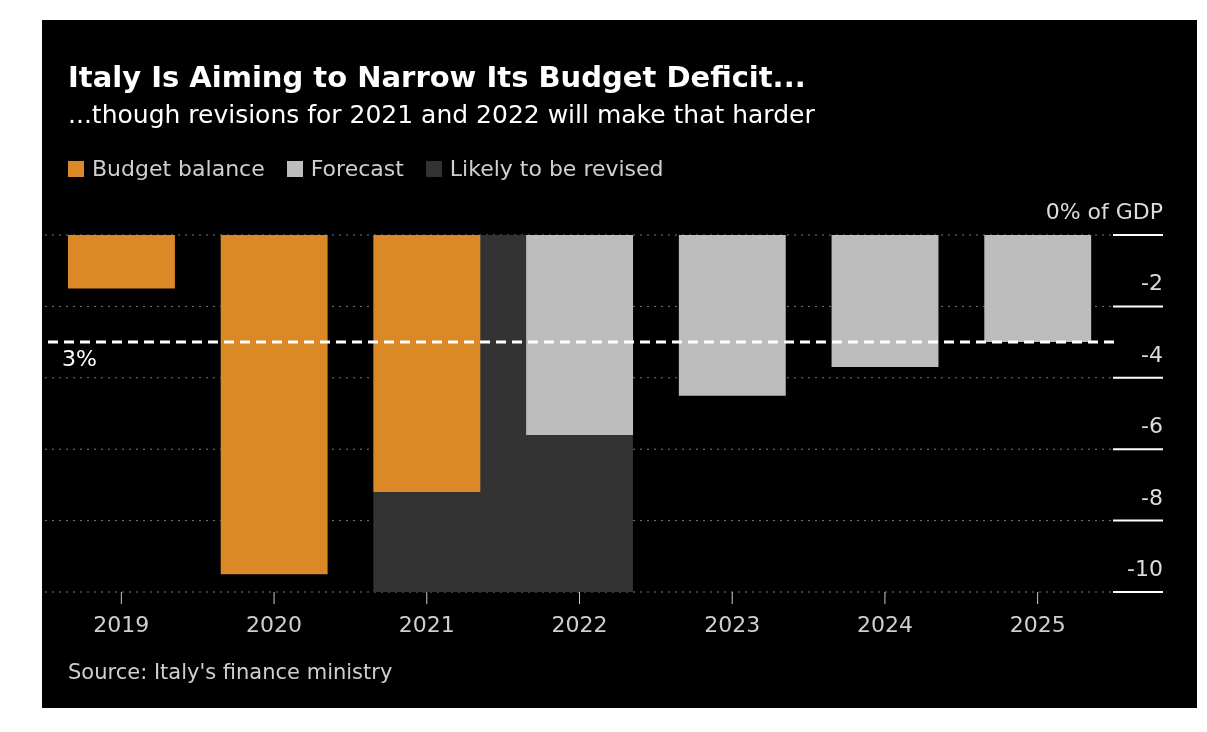 This screenshot has width=1207, height=732. I want to click on legend-label: Forecast, so click(356, 168).